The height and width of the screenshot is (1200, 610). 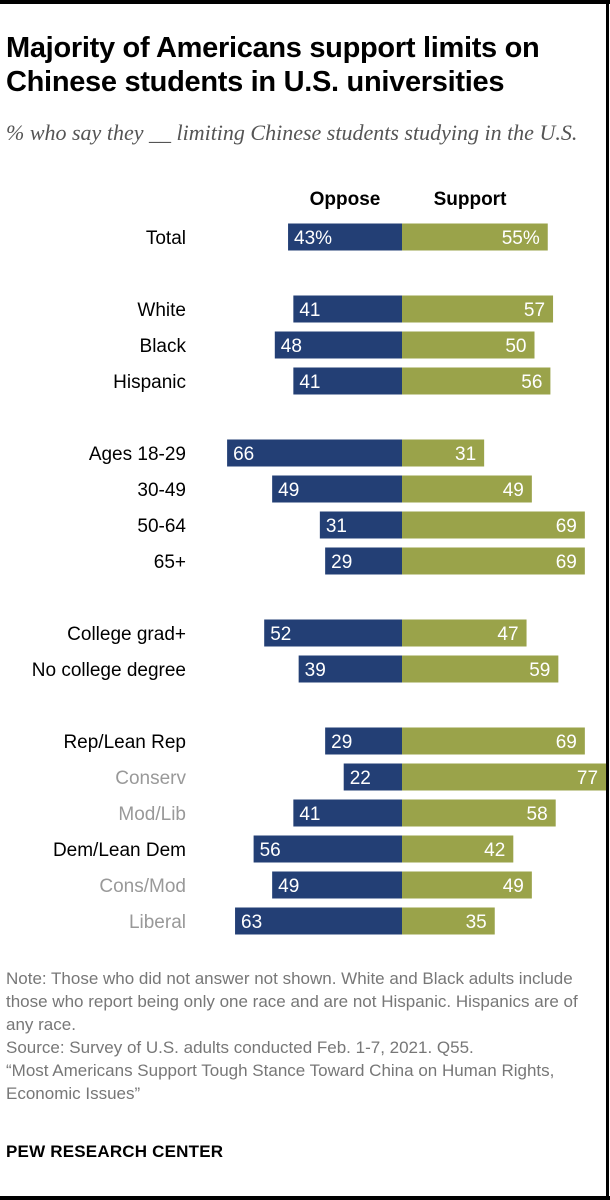 What do you see at coordinates (470, 199) in the screenshot?
I see `legend-support: Support` at bounding box center [470, 199].